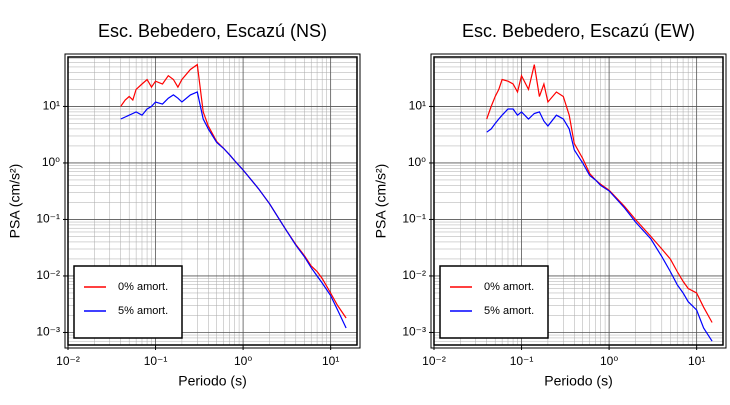 The height and width of the screenshot is (405, 730). What do you see at coordinates (212, 31) in the screenshot?
I see `chart-title: Esc. Bebedero, Escazú (NS)` at bounding box center [212, 31].